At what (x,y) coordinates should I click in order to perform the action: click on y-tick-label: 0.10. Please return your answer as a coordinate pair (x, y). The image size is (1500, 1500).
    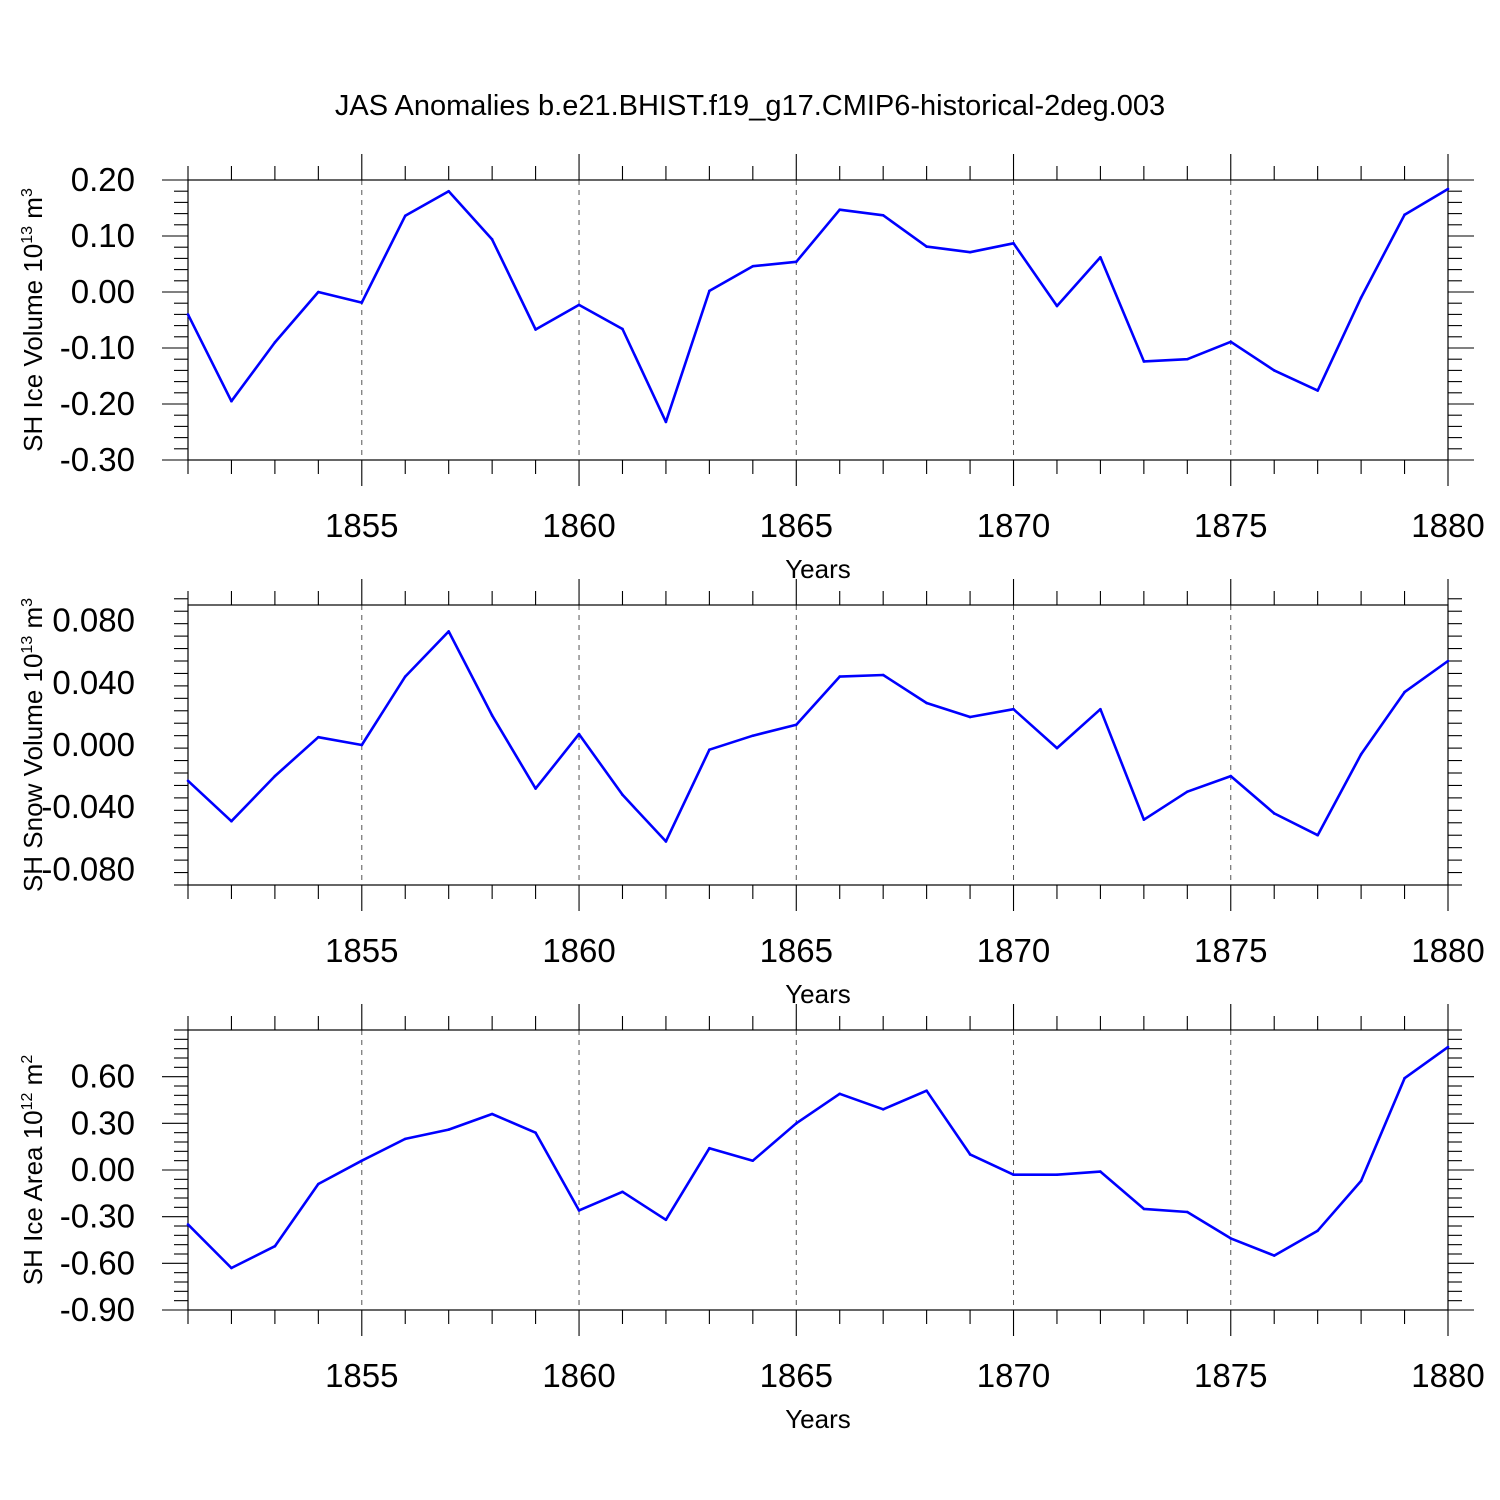
    Looking at the image, I should click on (103, 235).